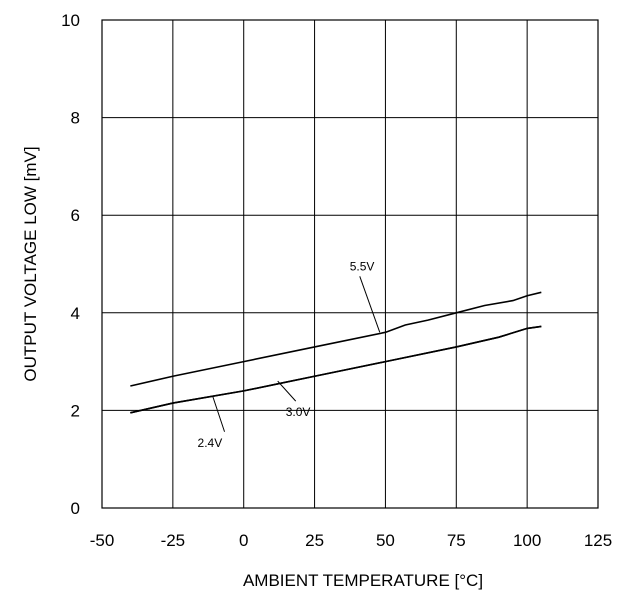 The height and width of the screenshot is (591, 633). What do you see at coordinates (456, 540) in the screenshot?
I see `x-tick-label: 75` at bounding box center [456, 540].